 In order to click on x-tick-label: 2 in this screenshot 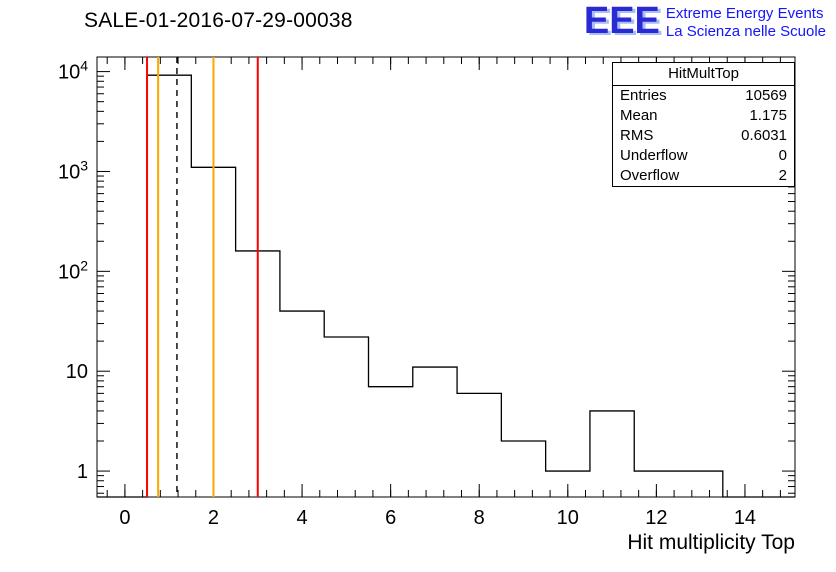, I will do `click(213, 518)`.